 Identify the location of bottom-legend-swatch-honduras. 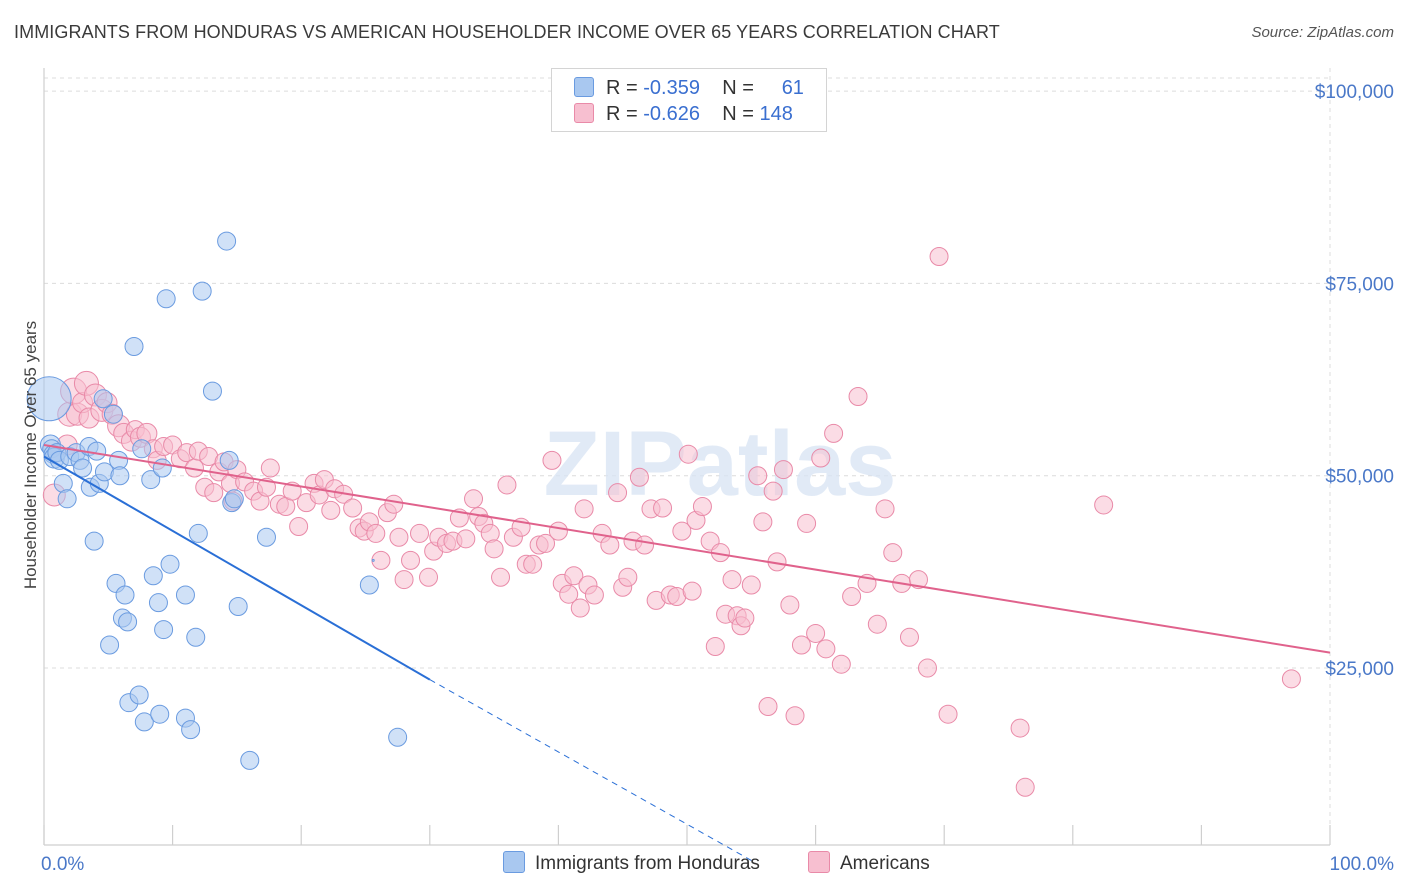
(514, 862).